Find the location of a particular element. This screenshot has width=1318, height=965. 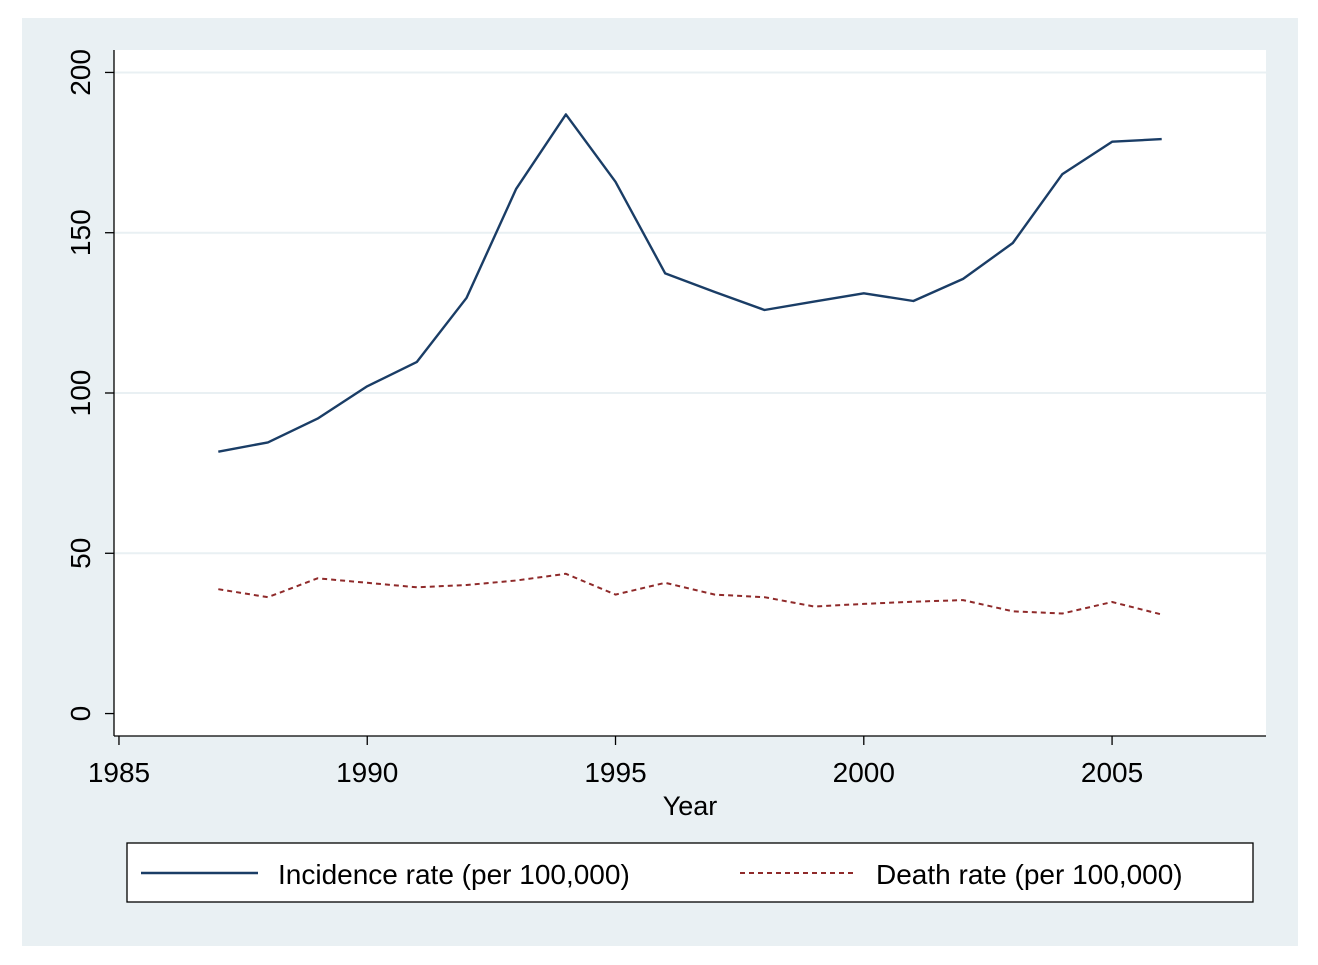

y-tick-label: 200 is located at coordinates (80, 72).